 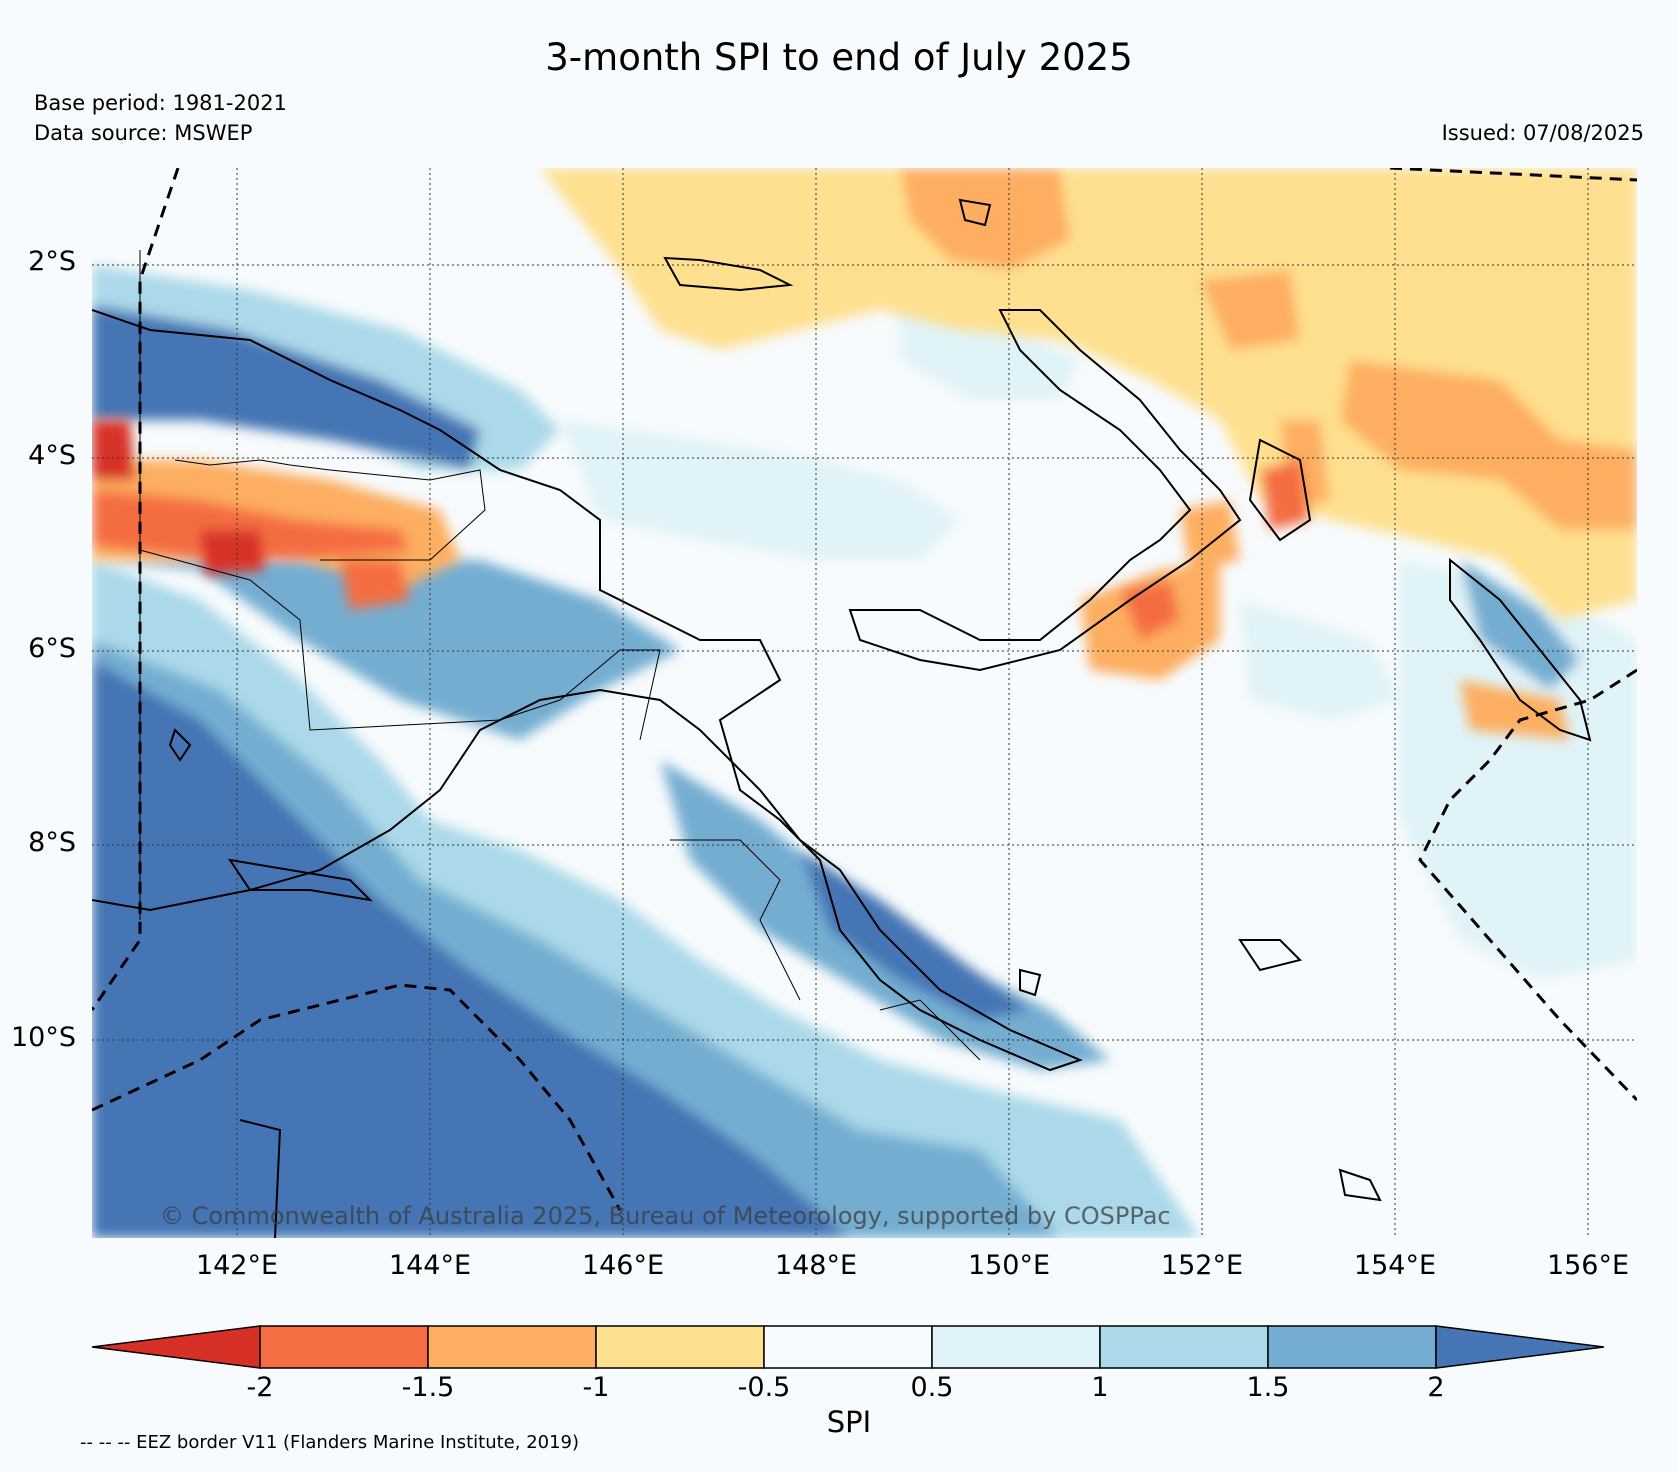 What do you see at coordinates (839, 57) in the screenshot?
I see `map-title: 3-month SPI to end of July 2025` at bounding box center [839, 57].